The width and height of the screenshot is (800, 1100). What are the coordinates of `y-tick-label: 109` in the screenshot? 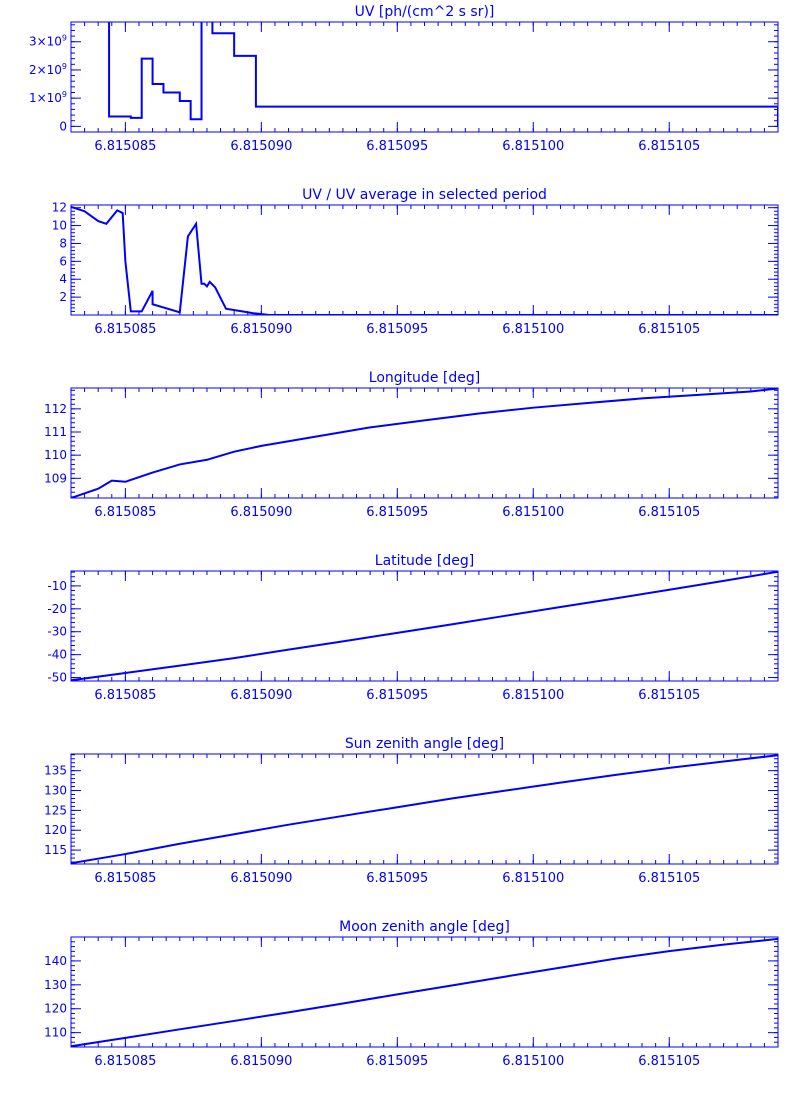 It's located at (55, 478).